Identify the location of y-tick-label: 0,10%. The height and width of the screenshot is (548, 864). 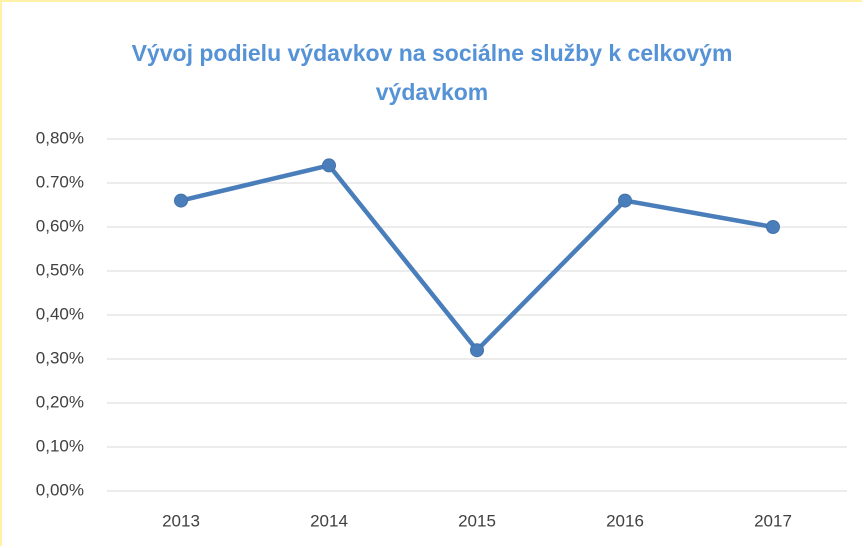
(60, 445).